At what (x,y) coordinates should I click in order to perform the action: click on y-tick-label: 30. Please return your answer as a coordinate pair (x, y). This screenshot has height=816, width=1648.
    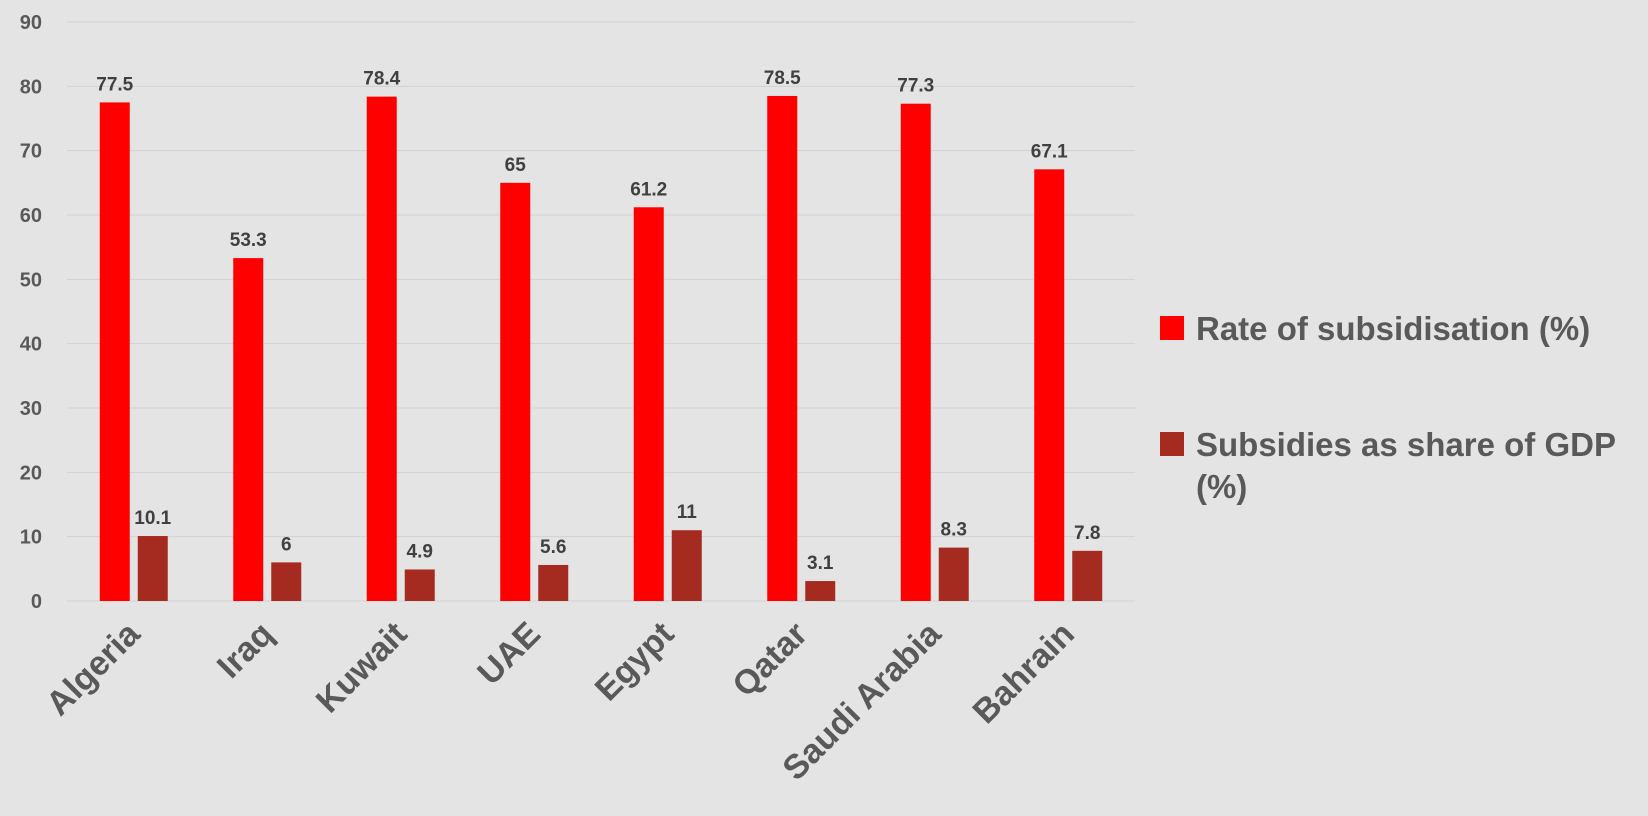
    Looking at the image, I should click on (31, 409).